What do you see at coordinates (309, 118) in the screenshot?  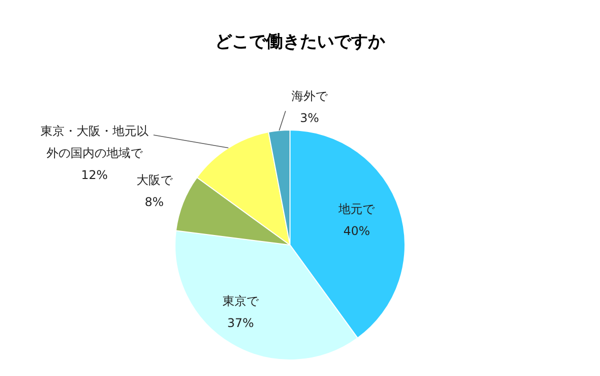 I see `data-label: 3%` at bounding box center [309, 118].